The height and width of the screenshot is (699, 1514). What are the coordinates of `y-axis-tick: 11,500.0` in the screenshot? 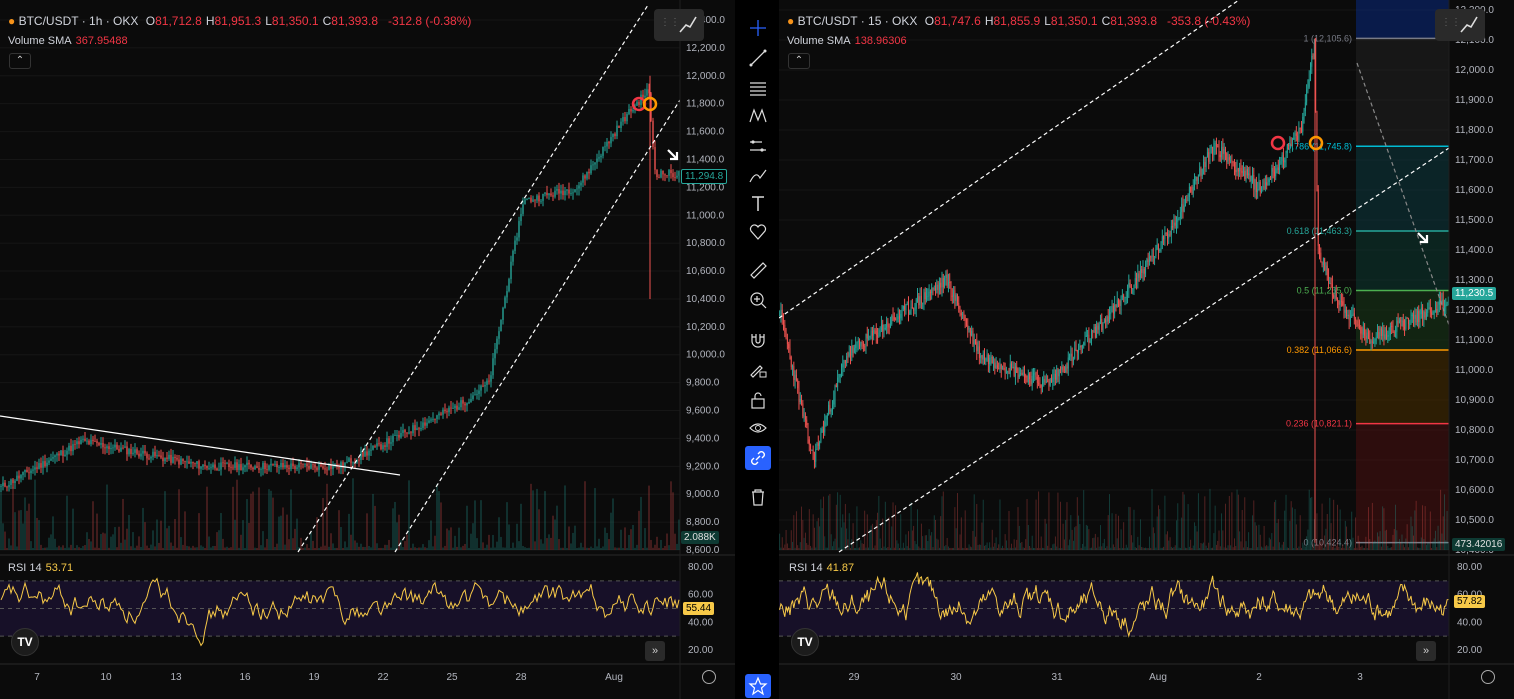 It's located at (1474, 220).